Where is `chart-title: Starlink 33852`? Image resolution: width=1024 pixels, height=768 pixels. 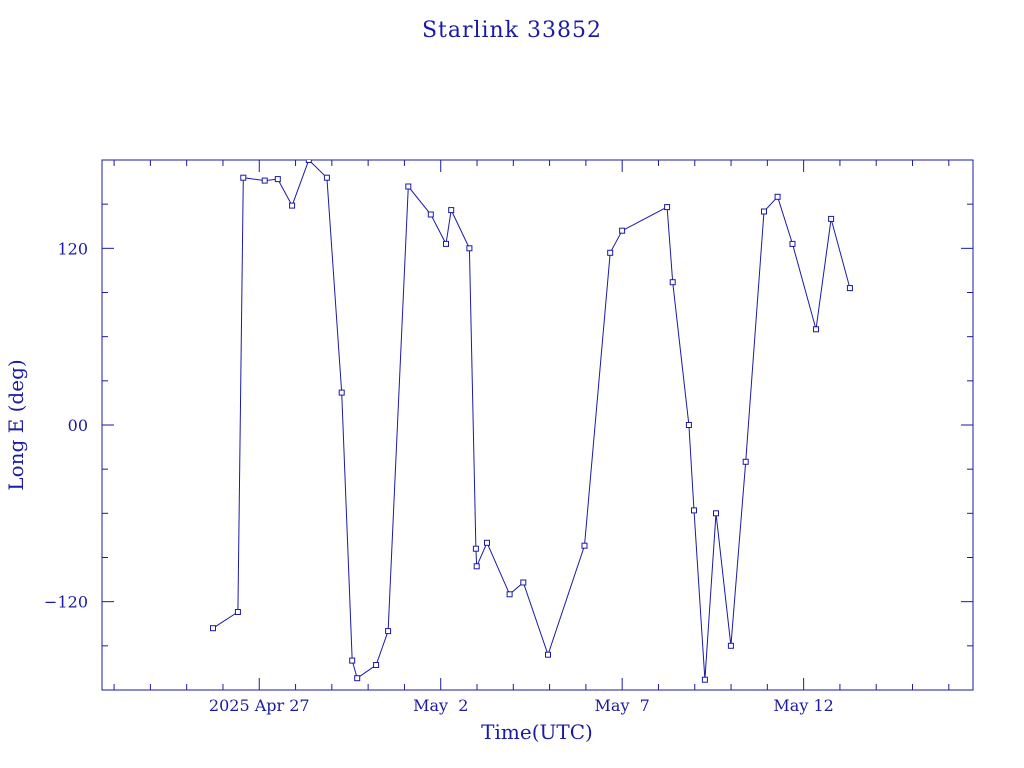 chart-title: Starlink 33852 is located at coordinates (512, 30).